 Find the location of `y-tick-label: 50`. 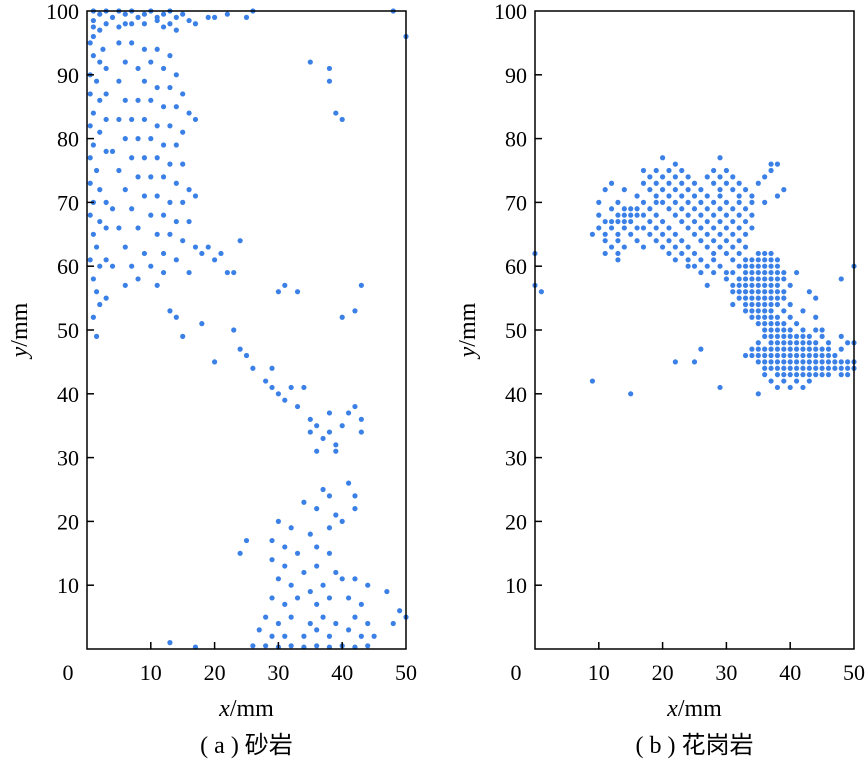

y-tick-label: 50 is located at coordinates (68, 330).